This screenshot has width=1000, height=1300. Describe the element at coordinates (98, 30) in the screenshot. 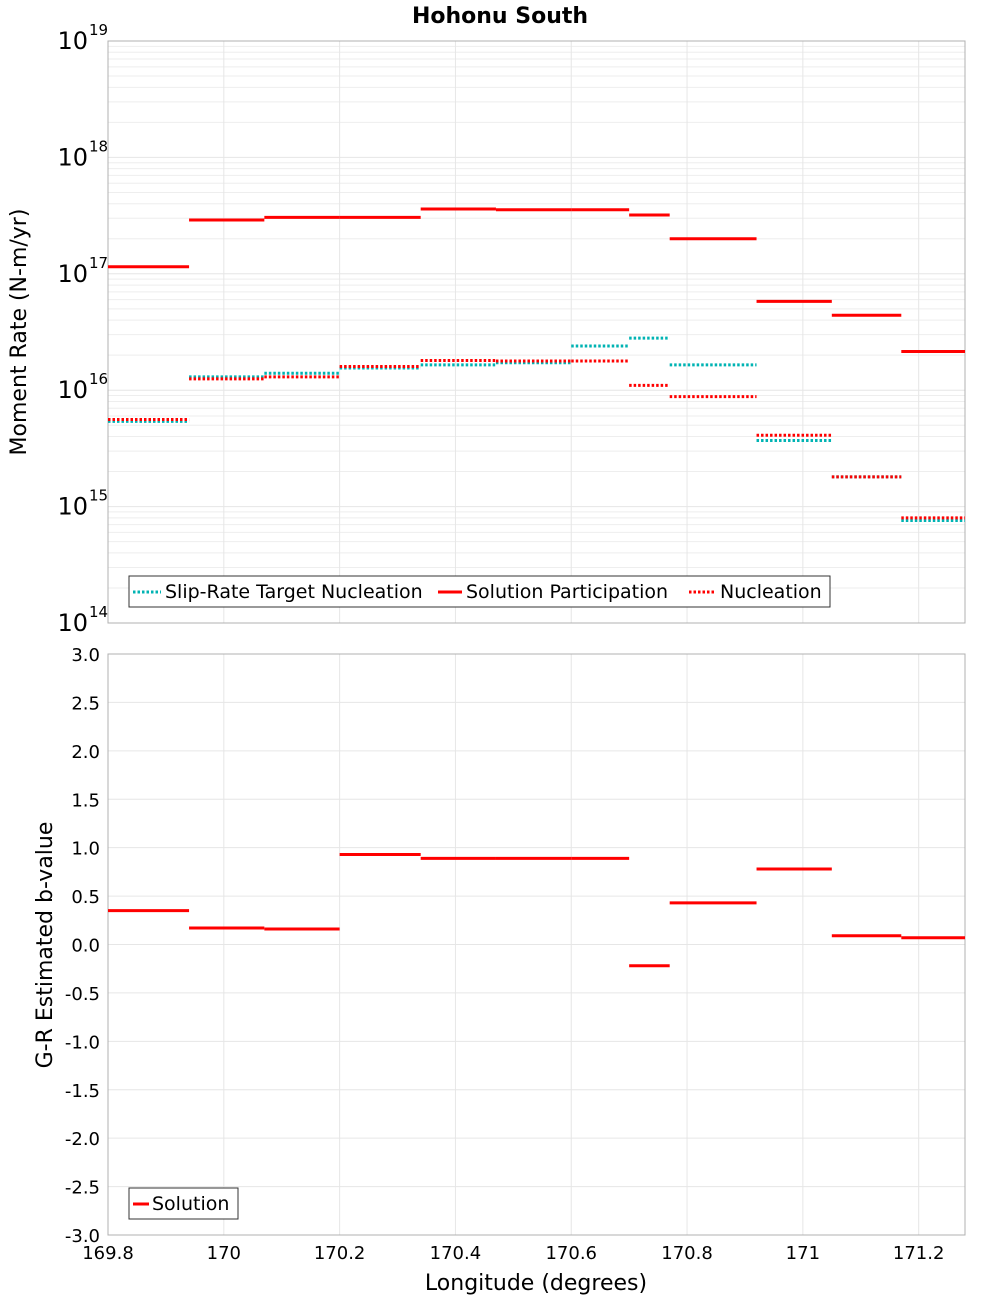

I see `top-y-tick-exponent: 19` at that location.